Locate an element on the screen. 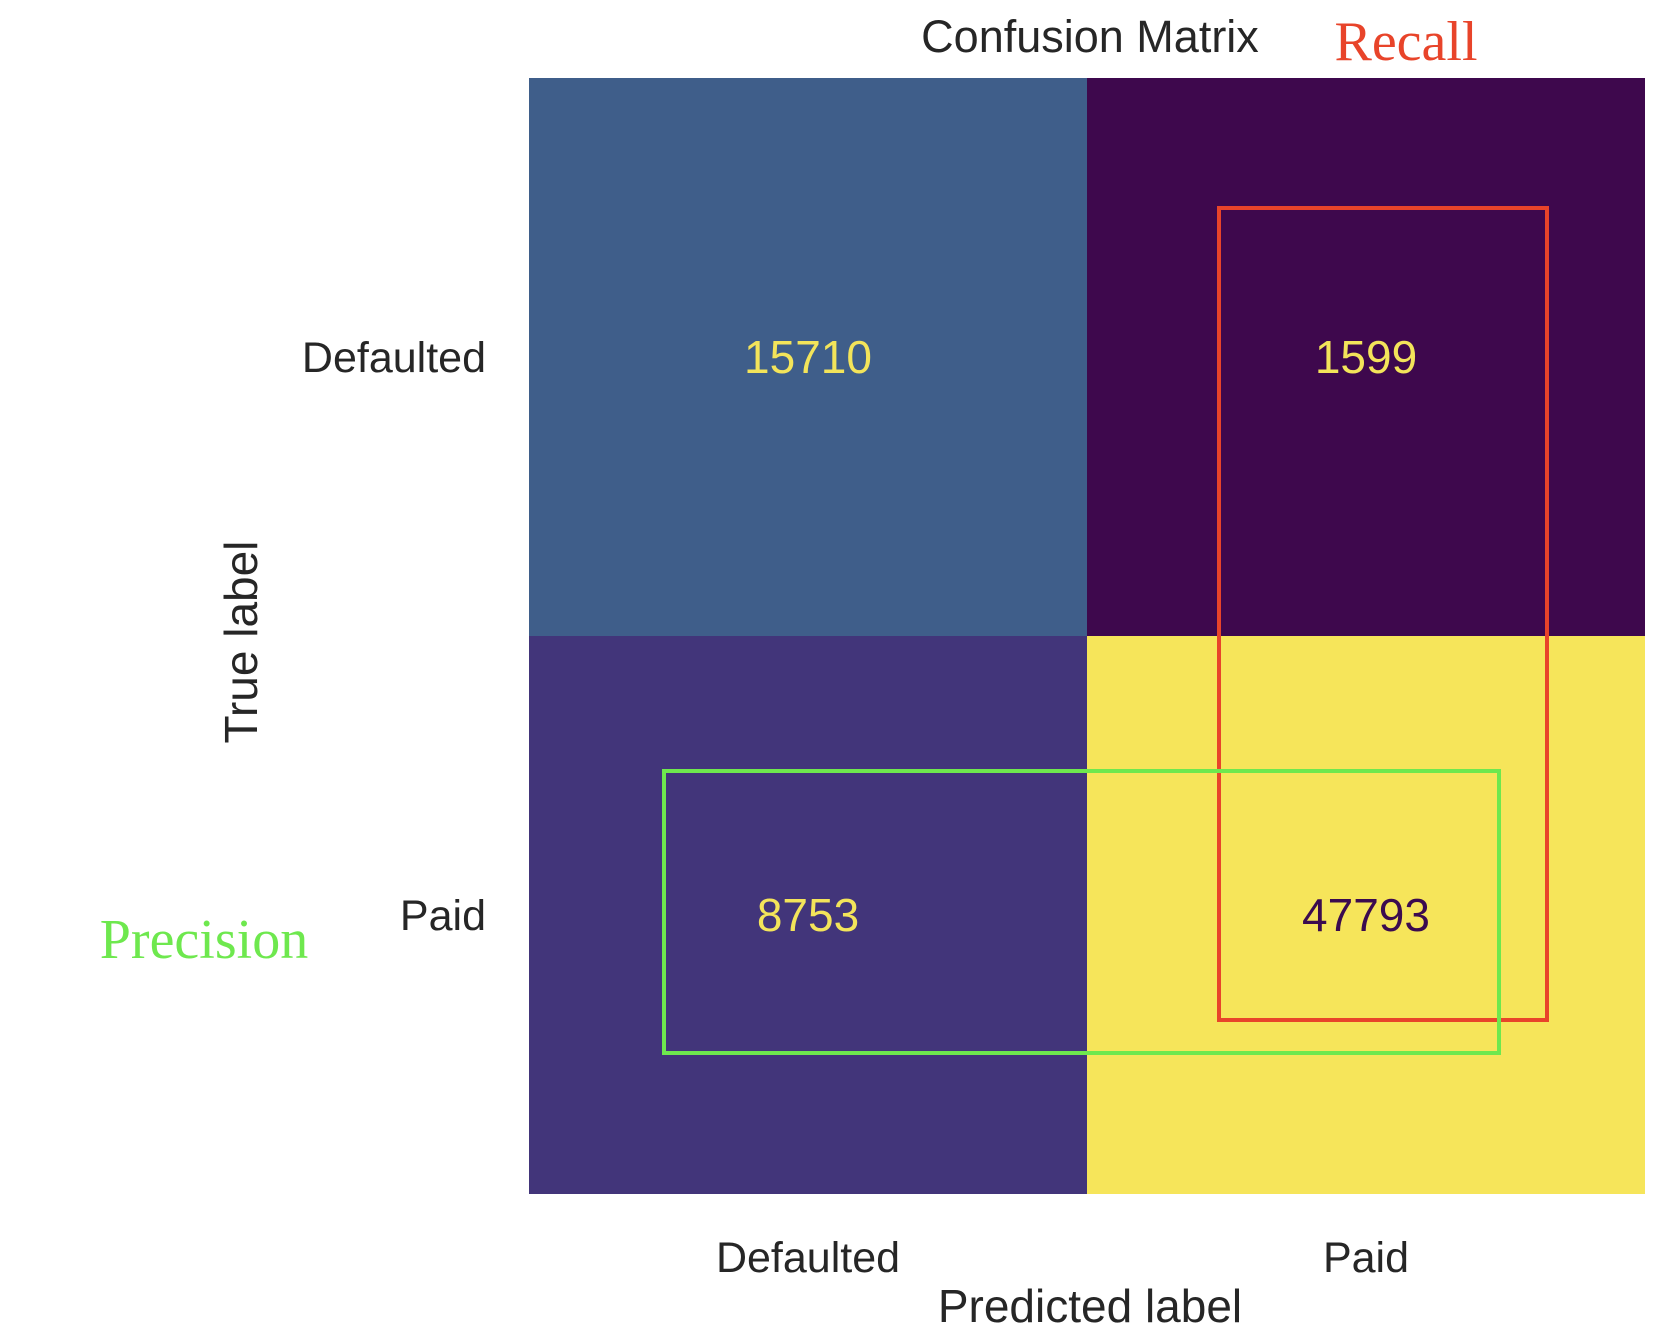 This screenshot has width=1660, height=1344. cell-value: 15710 is located at coordinates (808, 357).